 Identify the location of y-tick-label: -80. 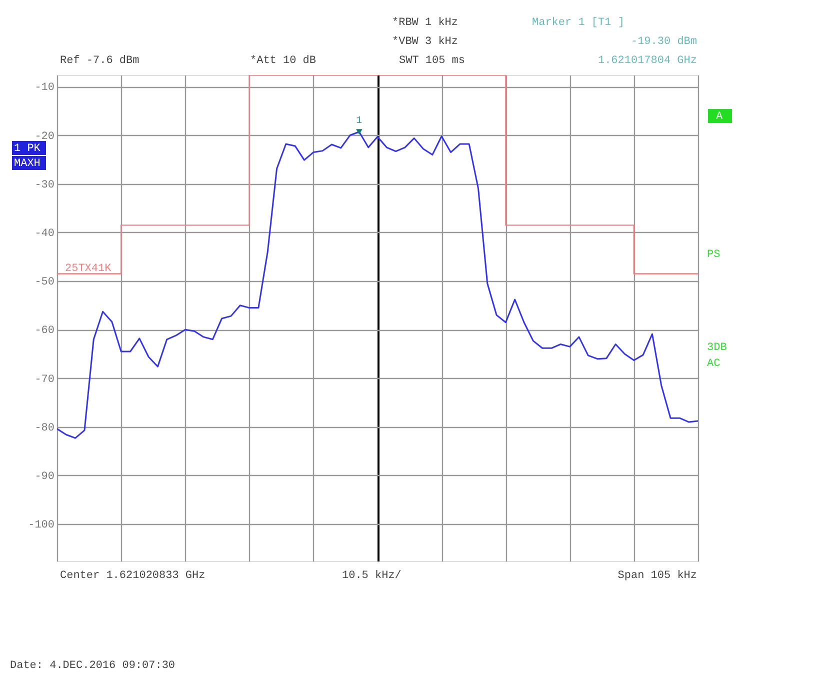
(44, 428).